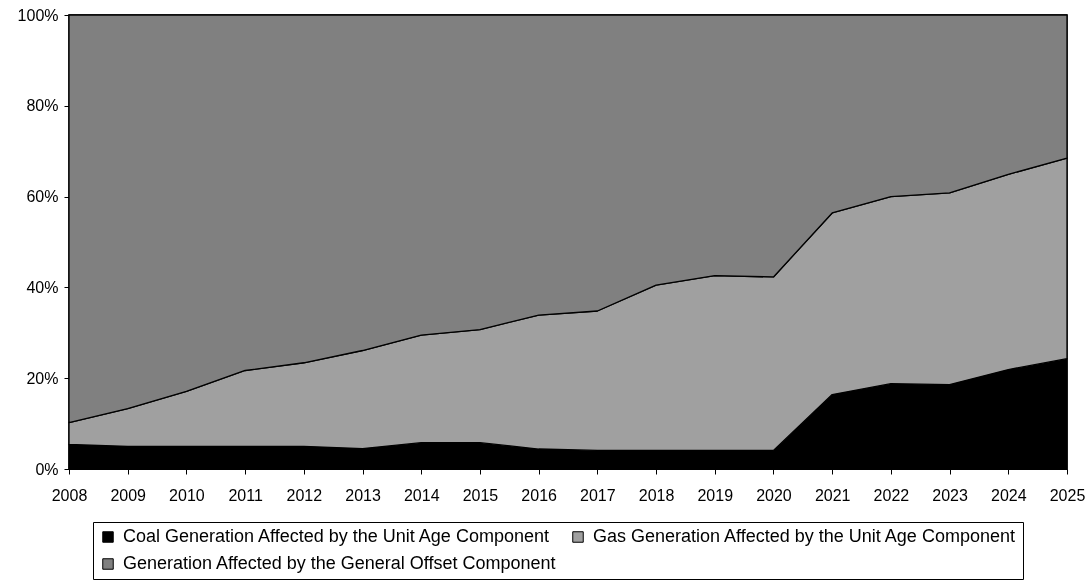 The height and width of the screenshot is (582, 1091). Describe the element at coordinates (187, 495) in the screenshot. I see `x-tick-label: 2010` at that location.